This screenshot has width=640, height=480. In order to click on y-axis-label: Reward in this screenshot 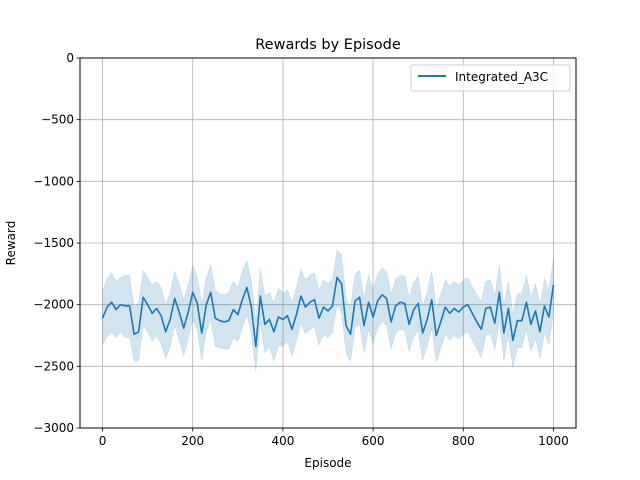, I will do `click(11, 243)`.